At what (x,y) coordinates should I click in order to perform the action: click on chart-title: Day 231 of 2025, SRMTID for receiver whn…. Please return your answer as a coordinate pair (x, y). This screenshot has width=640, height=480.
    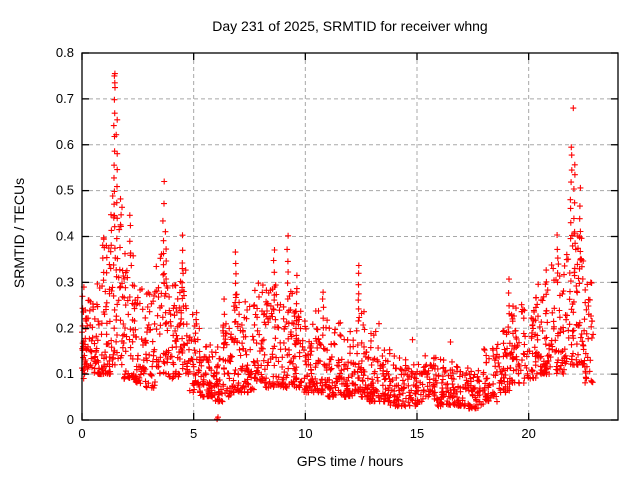
    Looking at the image, I should click on (349, 26).